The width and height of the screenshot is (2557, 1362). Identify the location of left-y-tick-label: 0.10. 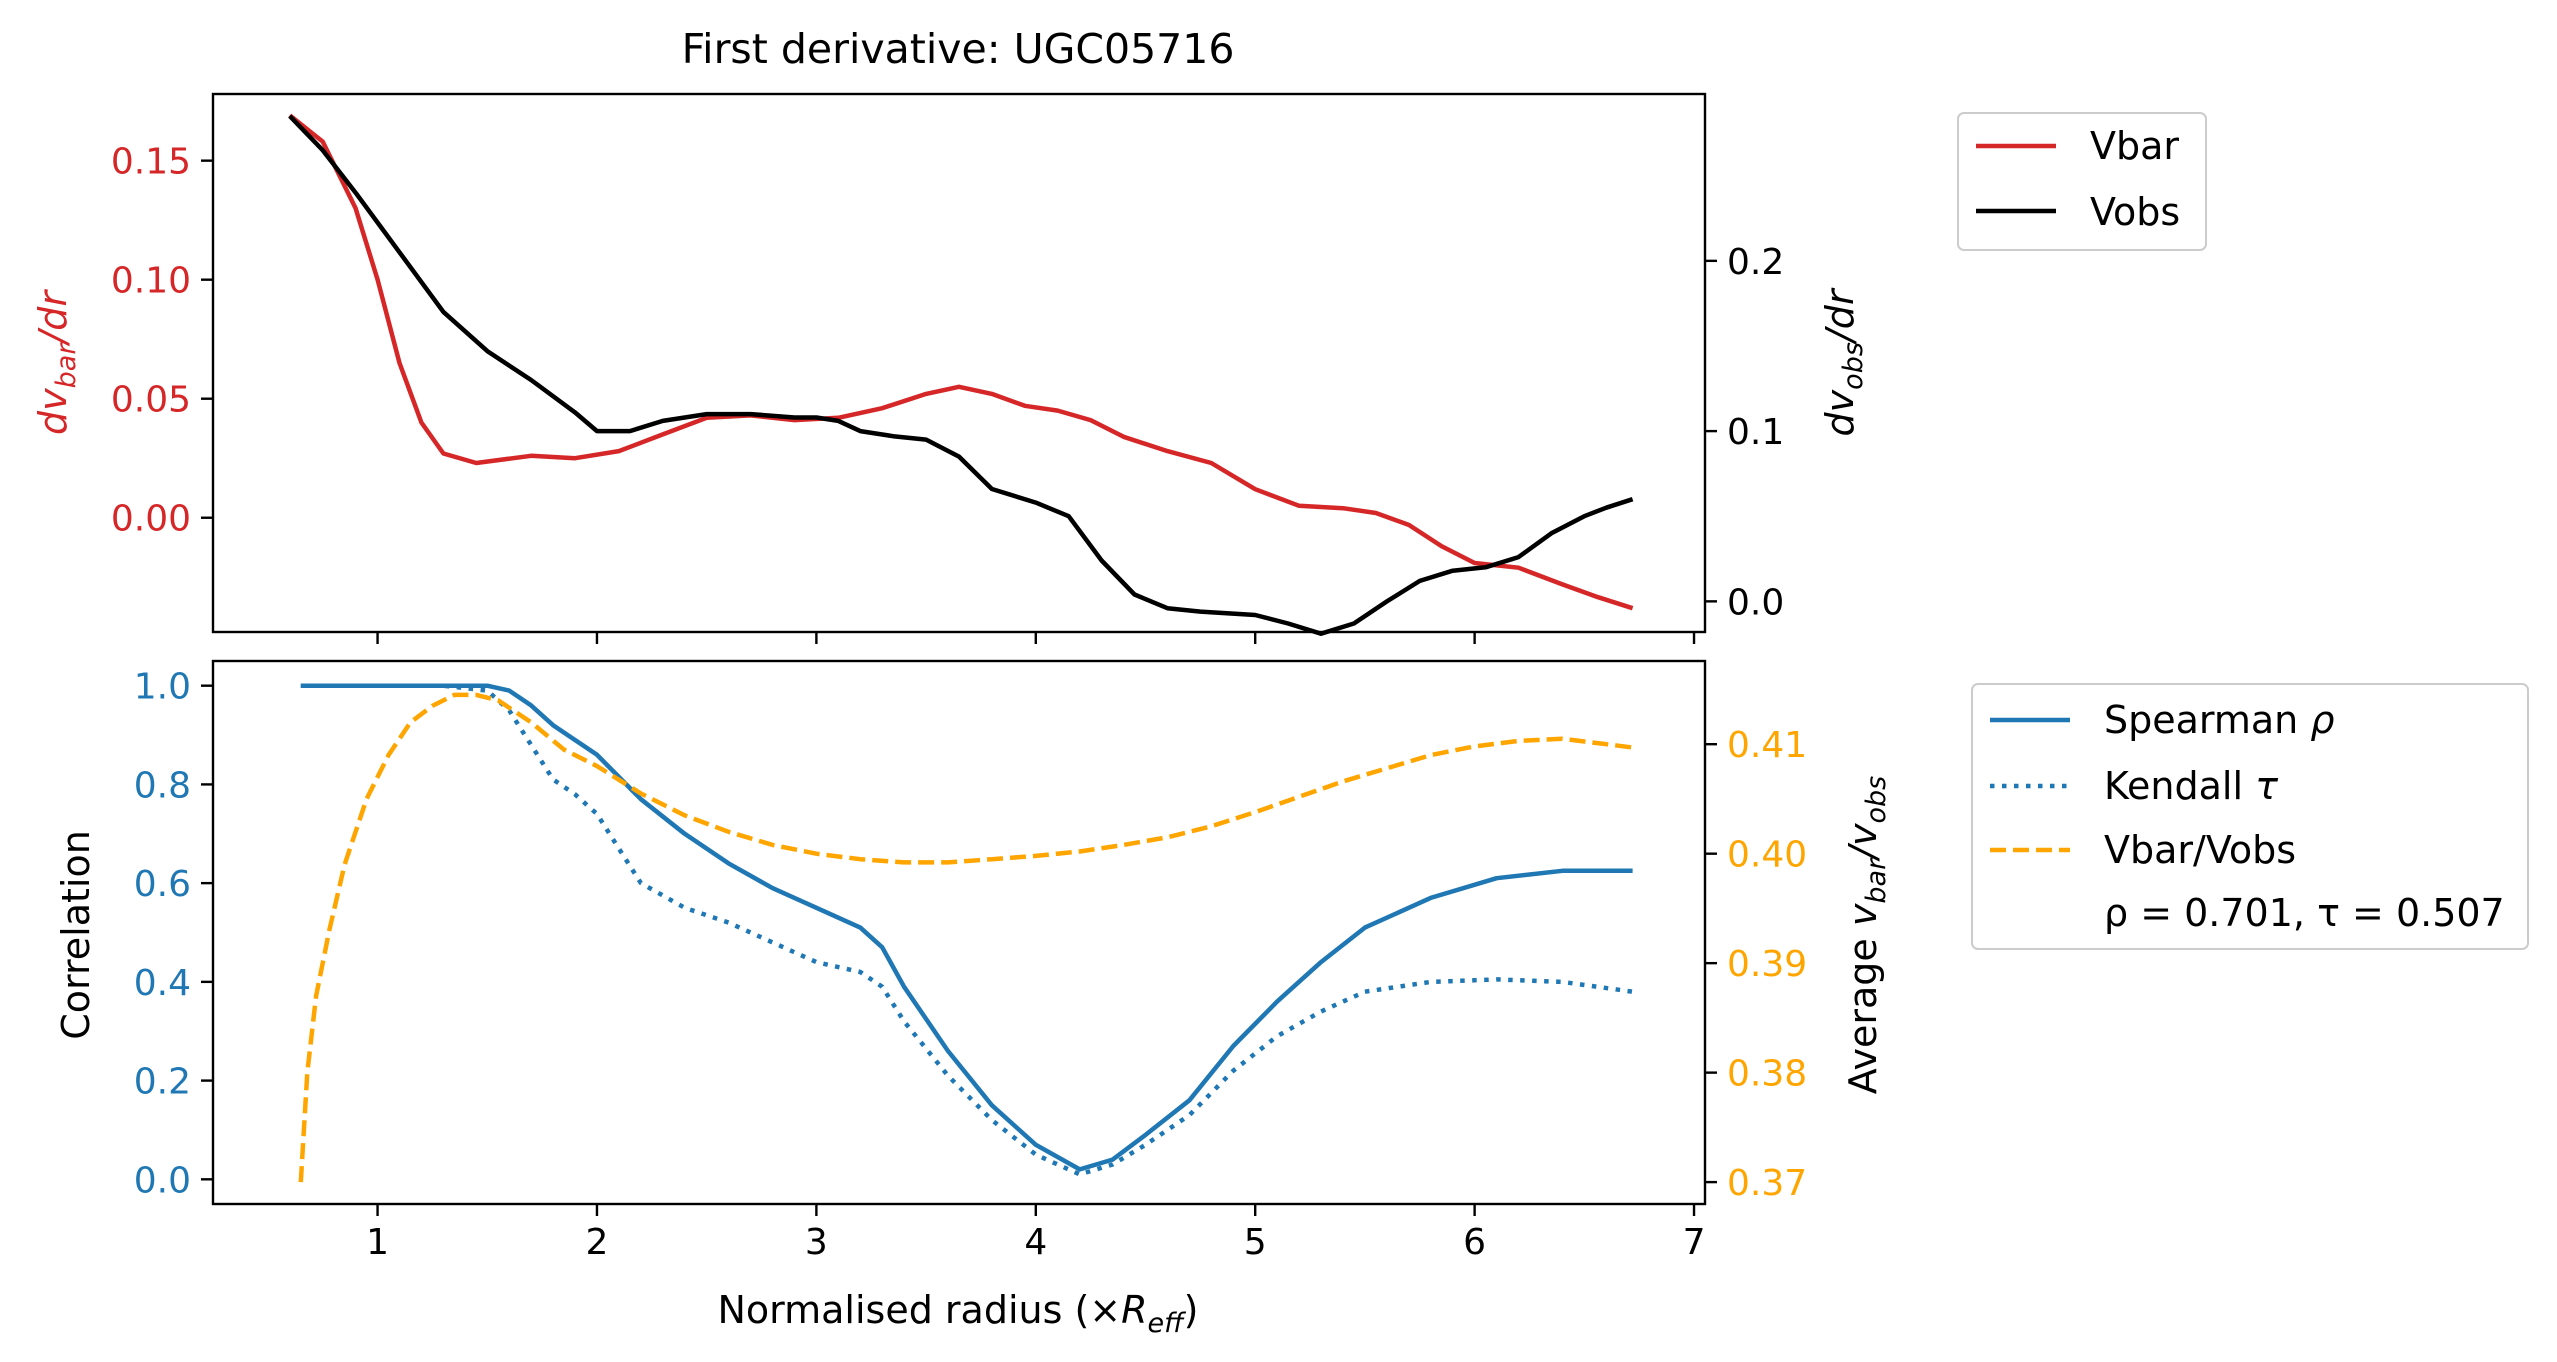
(151, 281).